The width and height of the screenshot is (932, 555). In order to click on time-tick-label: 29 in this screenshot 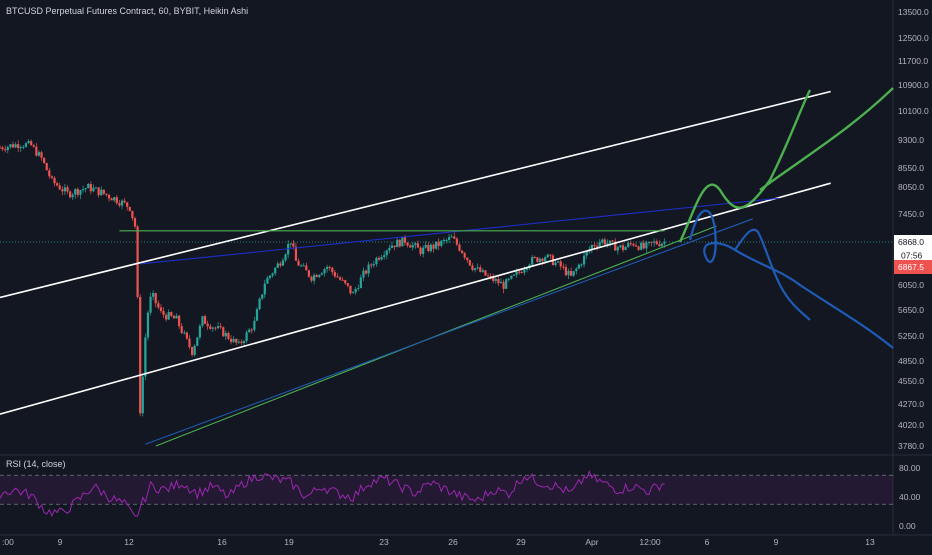, I will do `click(521, 542)`.